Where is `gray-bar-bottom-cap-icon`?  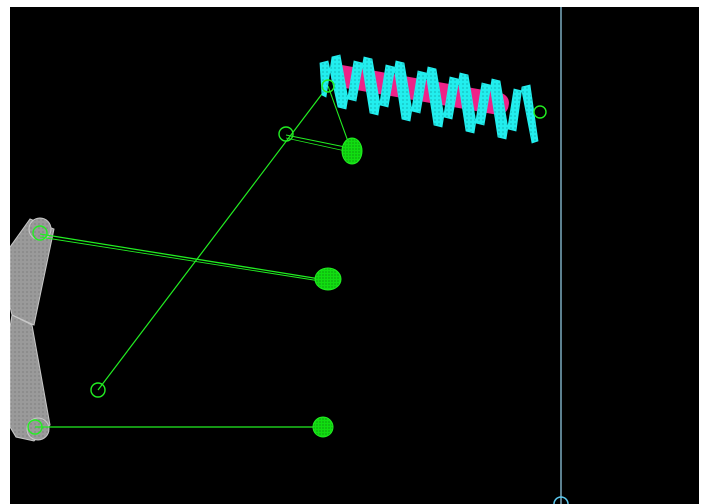
gray-bar-bottom-cap-icon is located at coordinates (38, 429).